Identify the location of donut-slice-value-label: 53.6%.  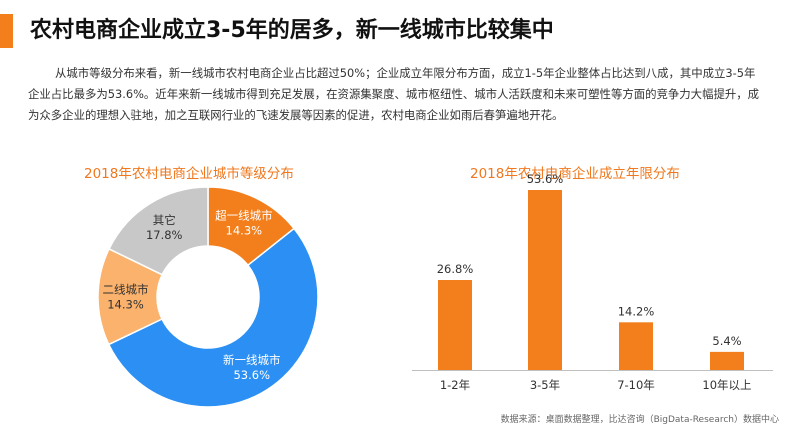
(251, 375).